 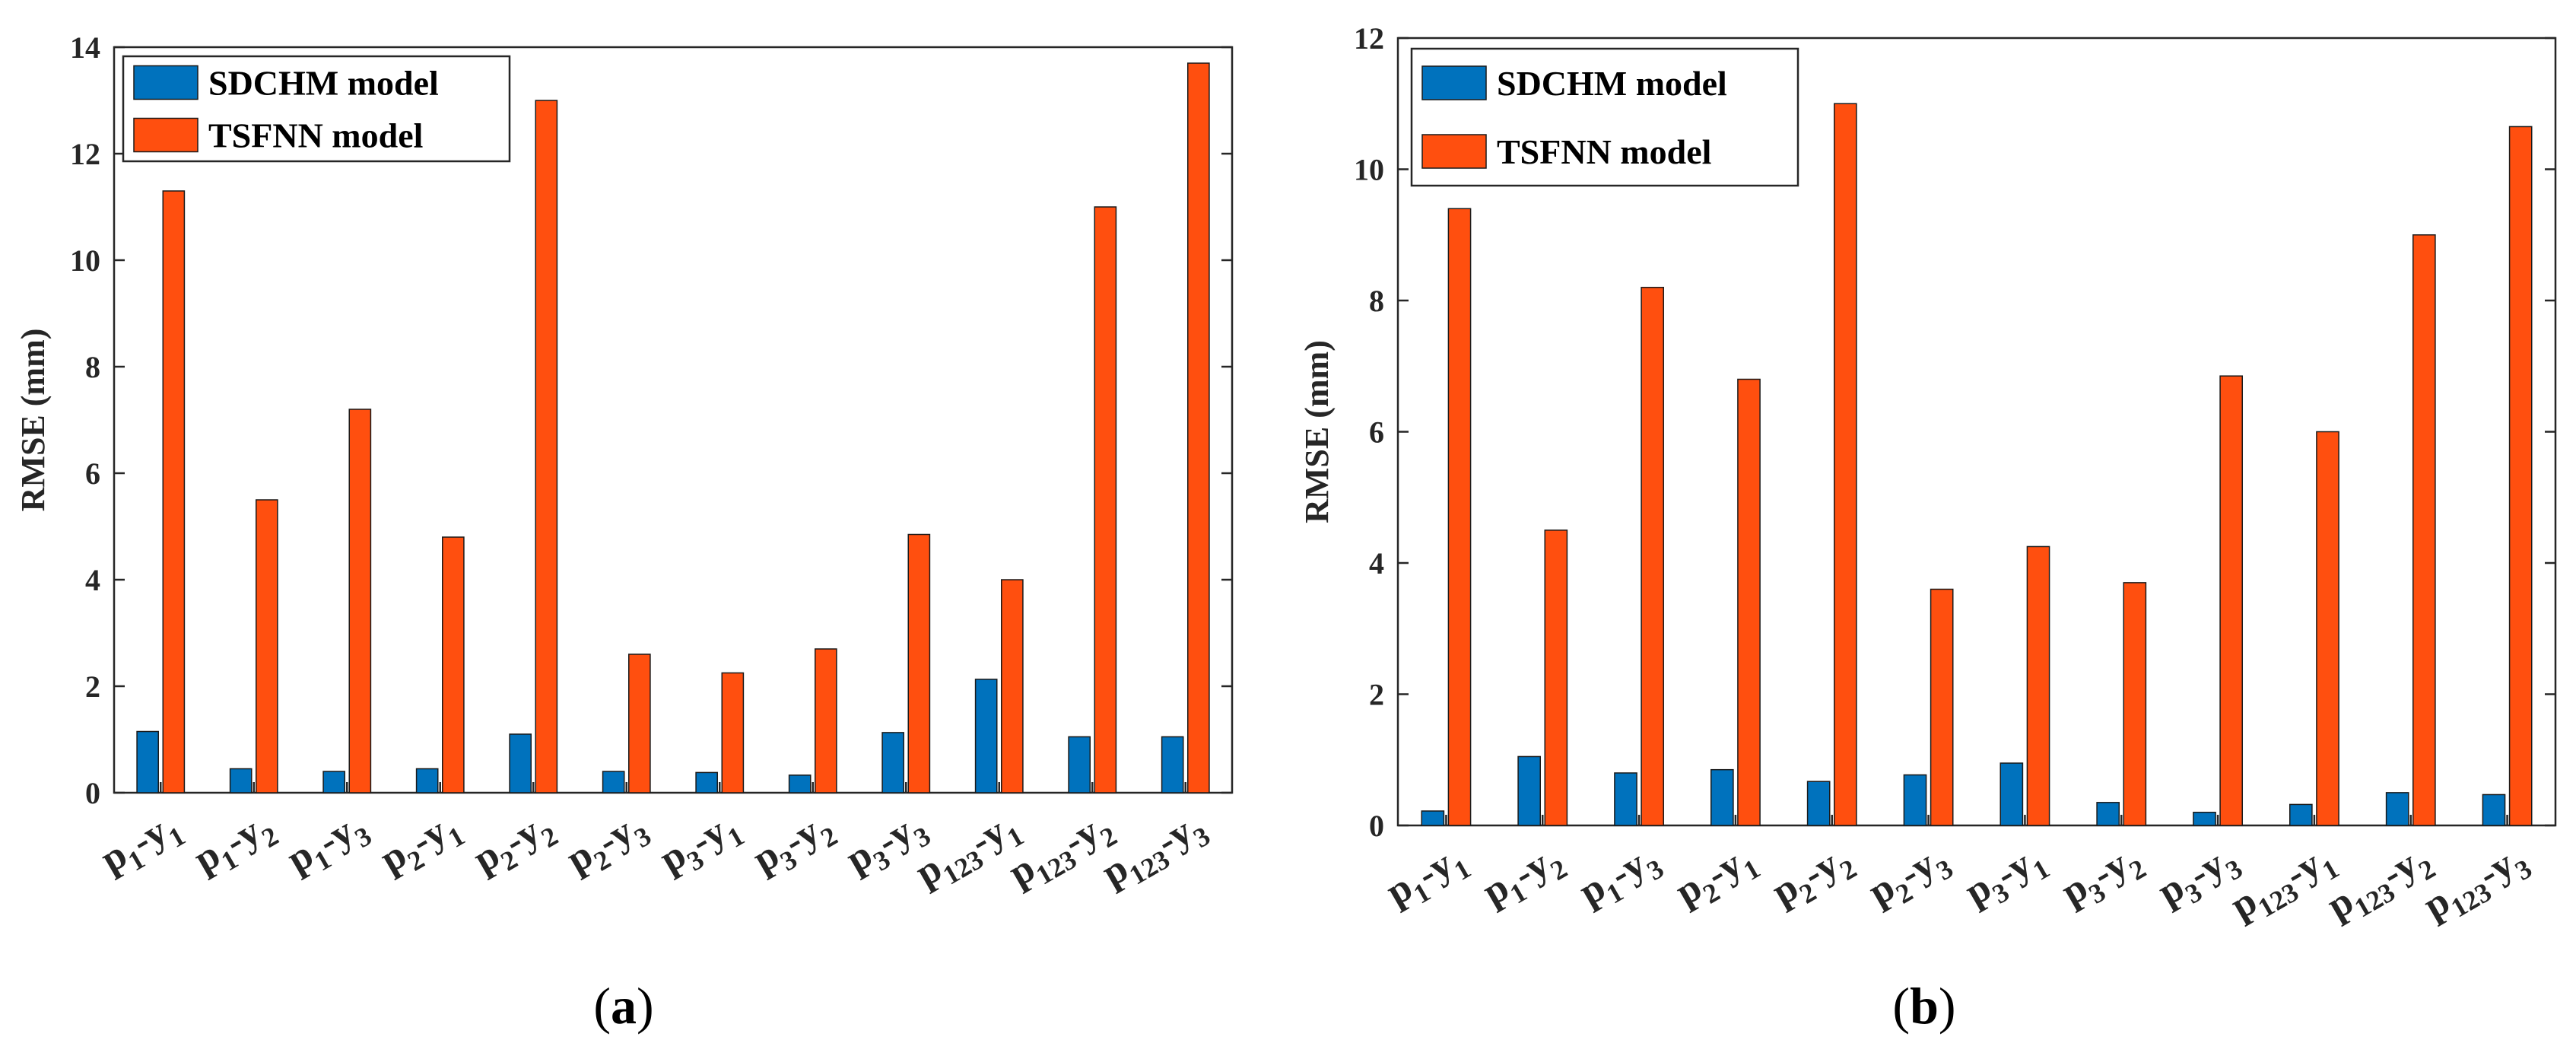 I want to click on panel-caption-b: (b), so click(x=1923, y=1006).